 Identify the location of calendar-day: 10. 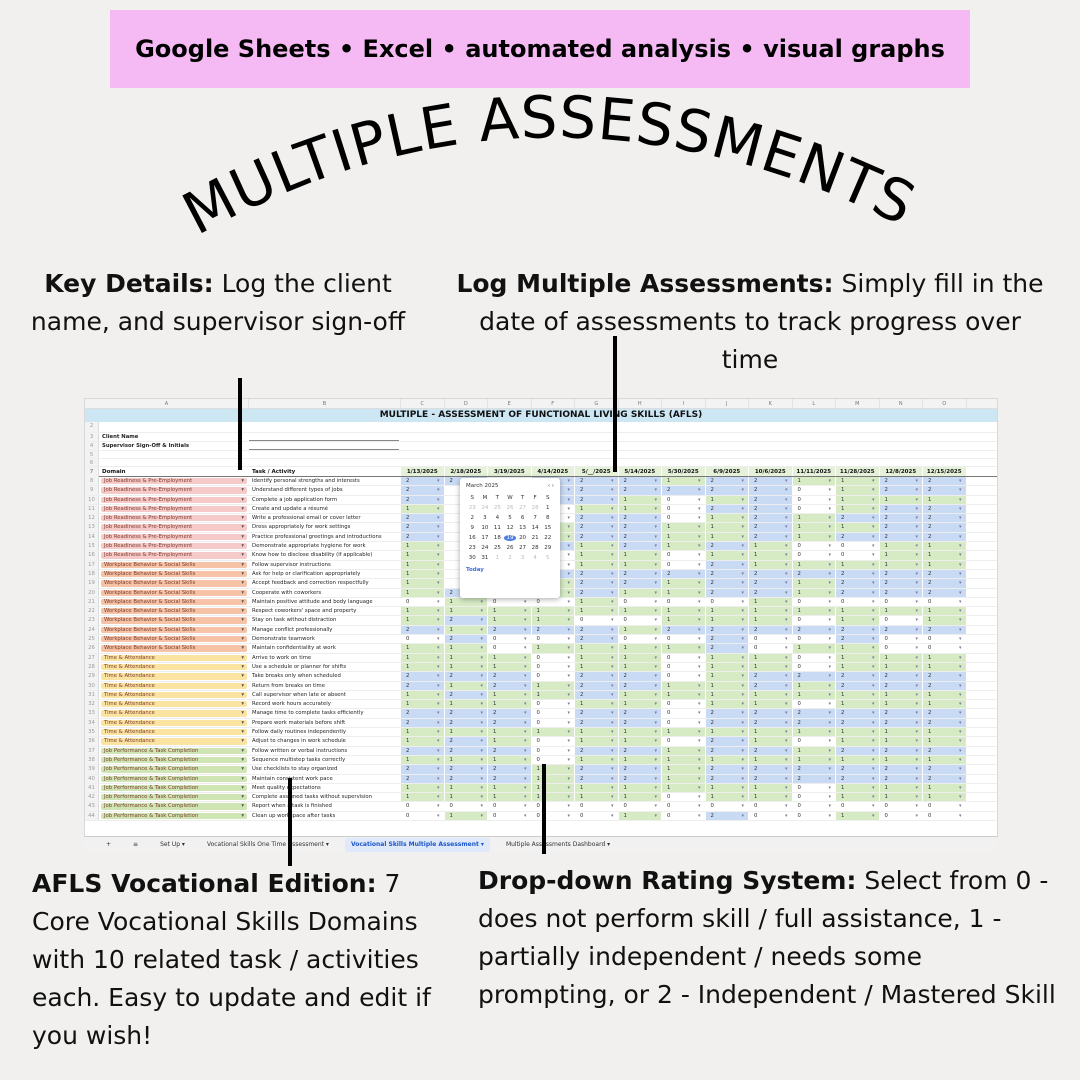
(485, 528).